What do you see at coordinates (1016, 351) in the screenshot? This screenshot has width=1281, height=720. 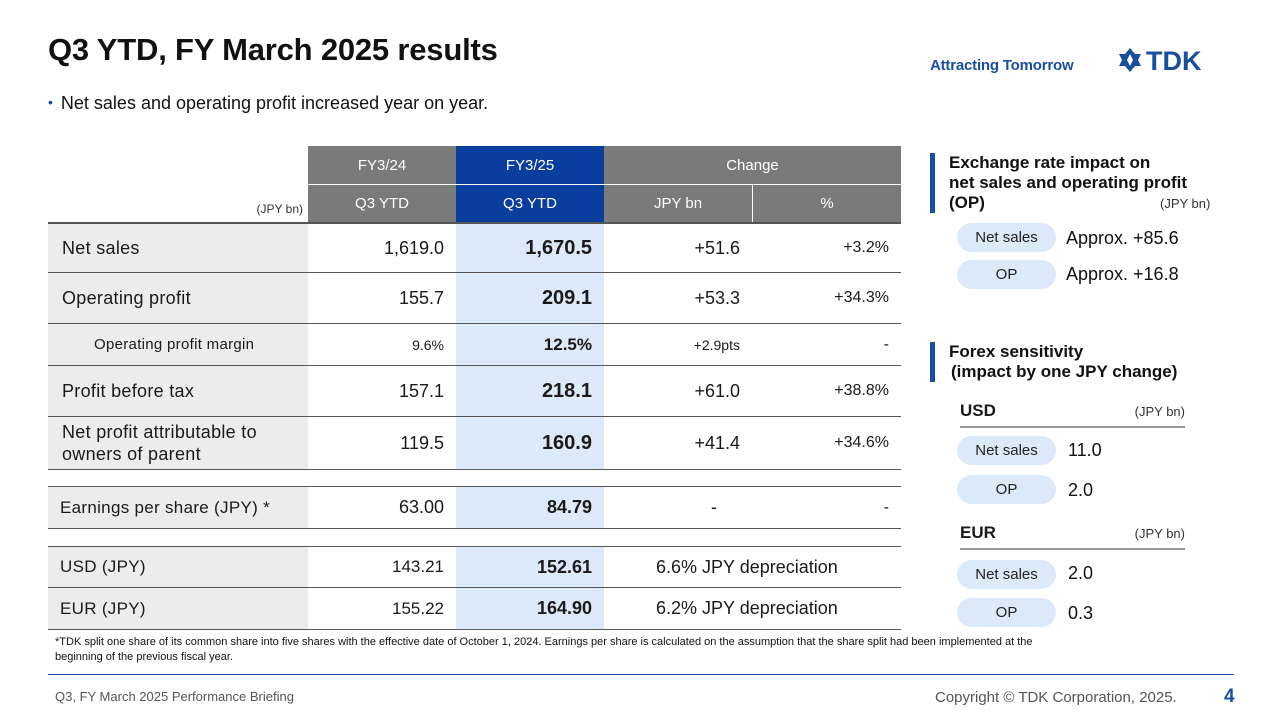 I see `forex-title-line1: Forex sensitivity` at bounding box center [1016, 351].